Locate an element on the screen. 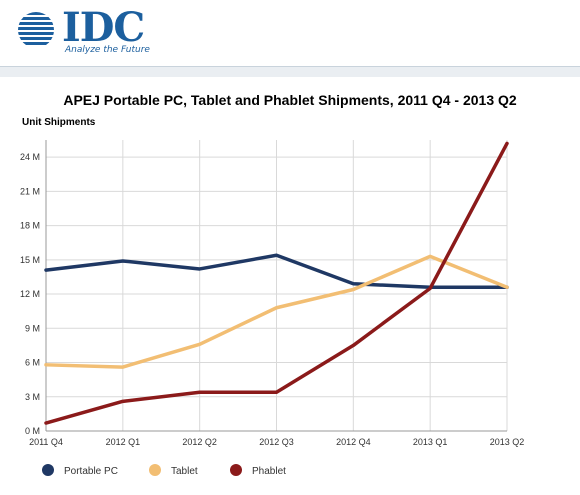  logo-tagline: Analyze the Future is located at coordinates (107, 50).